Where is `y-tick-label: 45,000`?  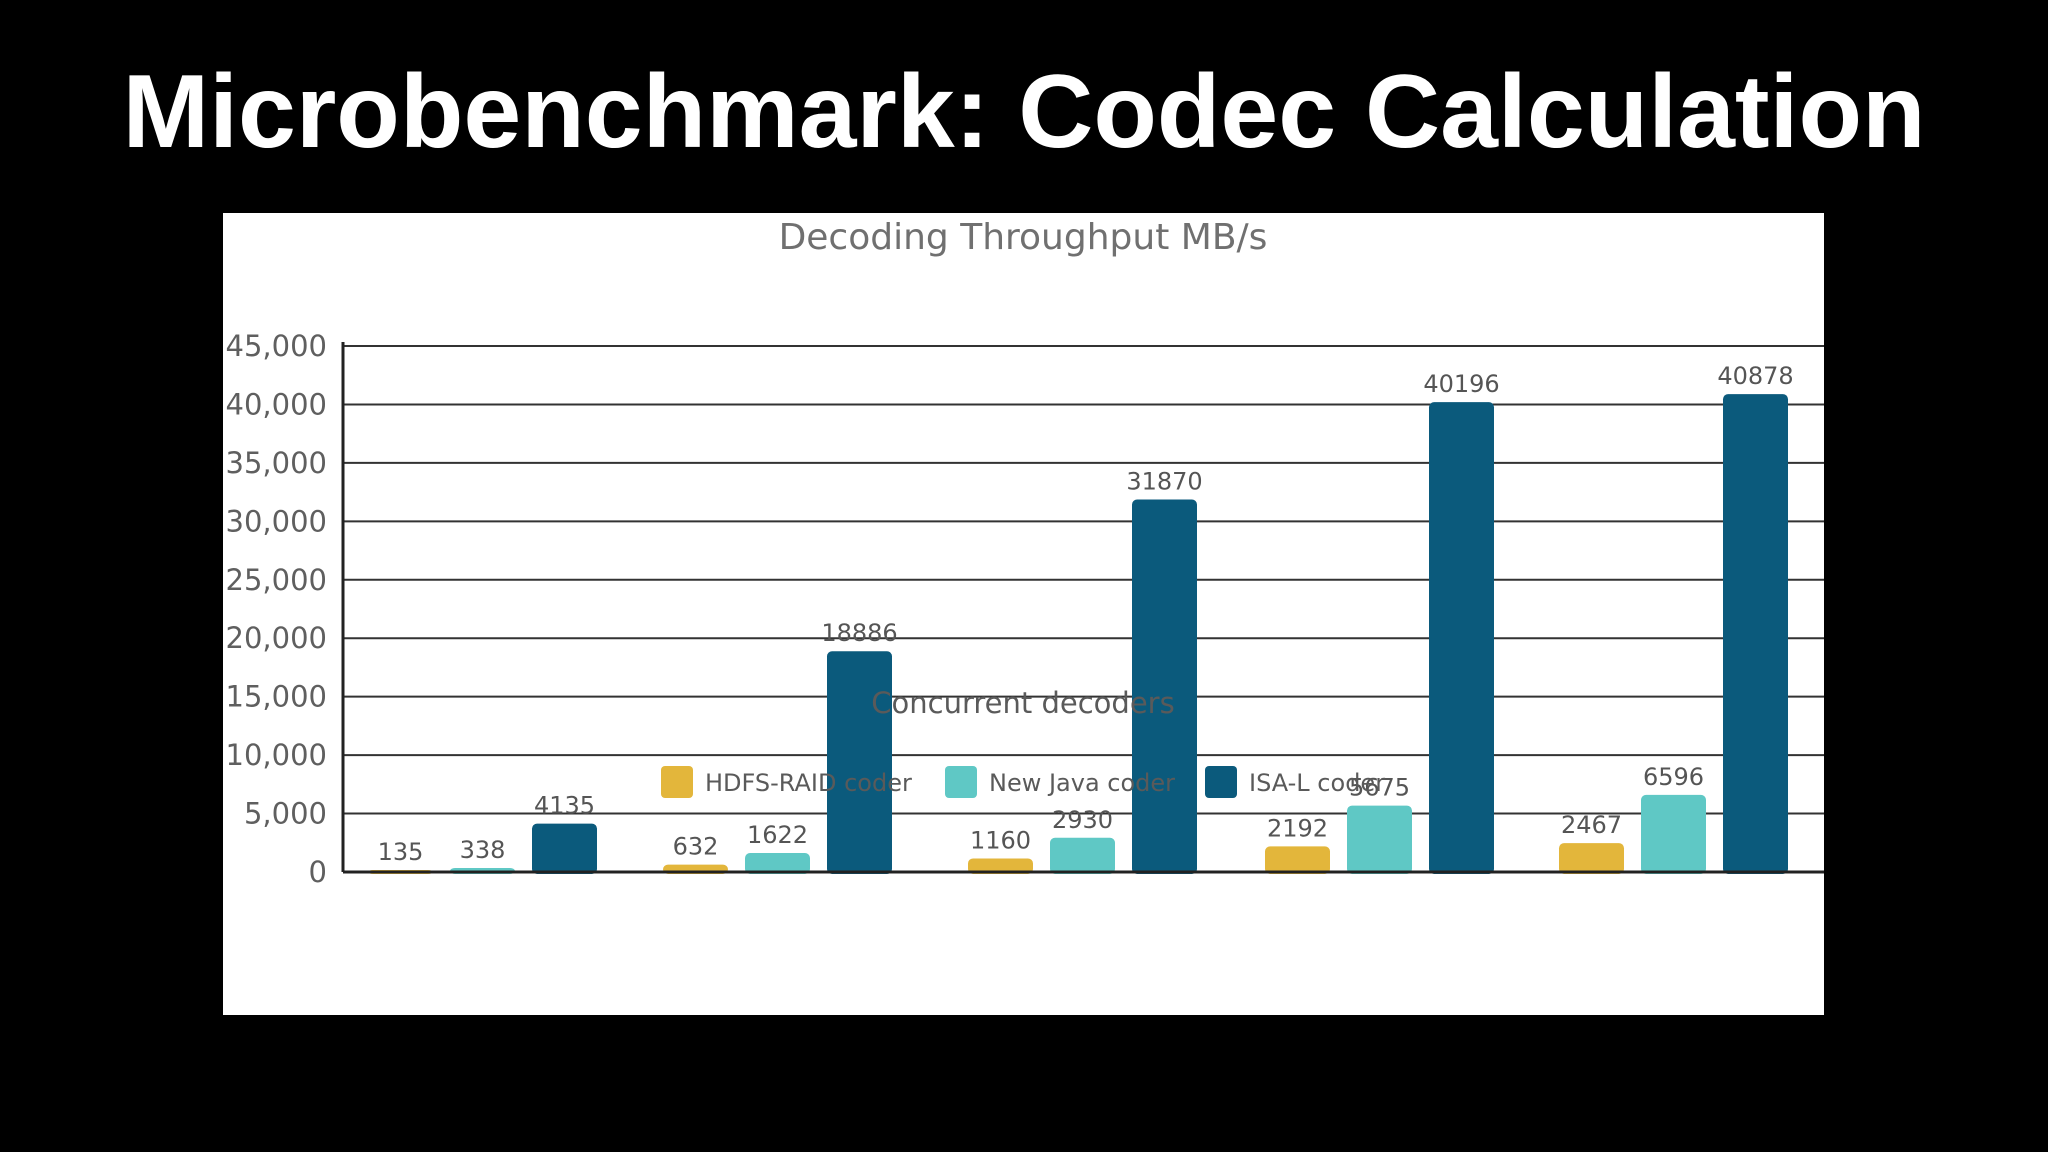 y-tick-label: 45,000 is located at coordinates (276, 346).